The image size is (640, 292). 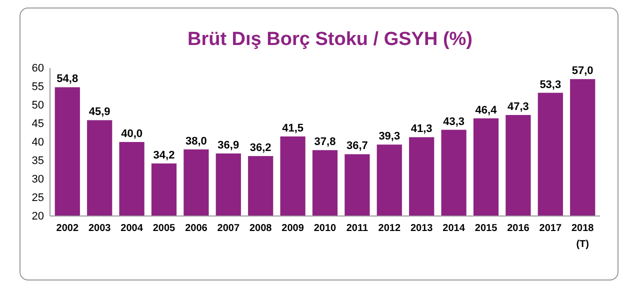 I want to click on x-tick-label: 2002, so click(x=67, y=228).